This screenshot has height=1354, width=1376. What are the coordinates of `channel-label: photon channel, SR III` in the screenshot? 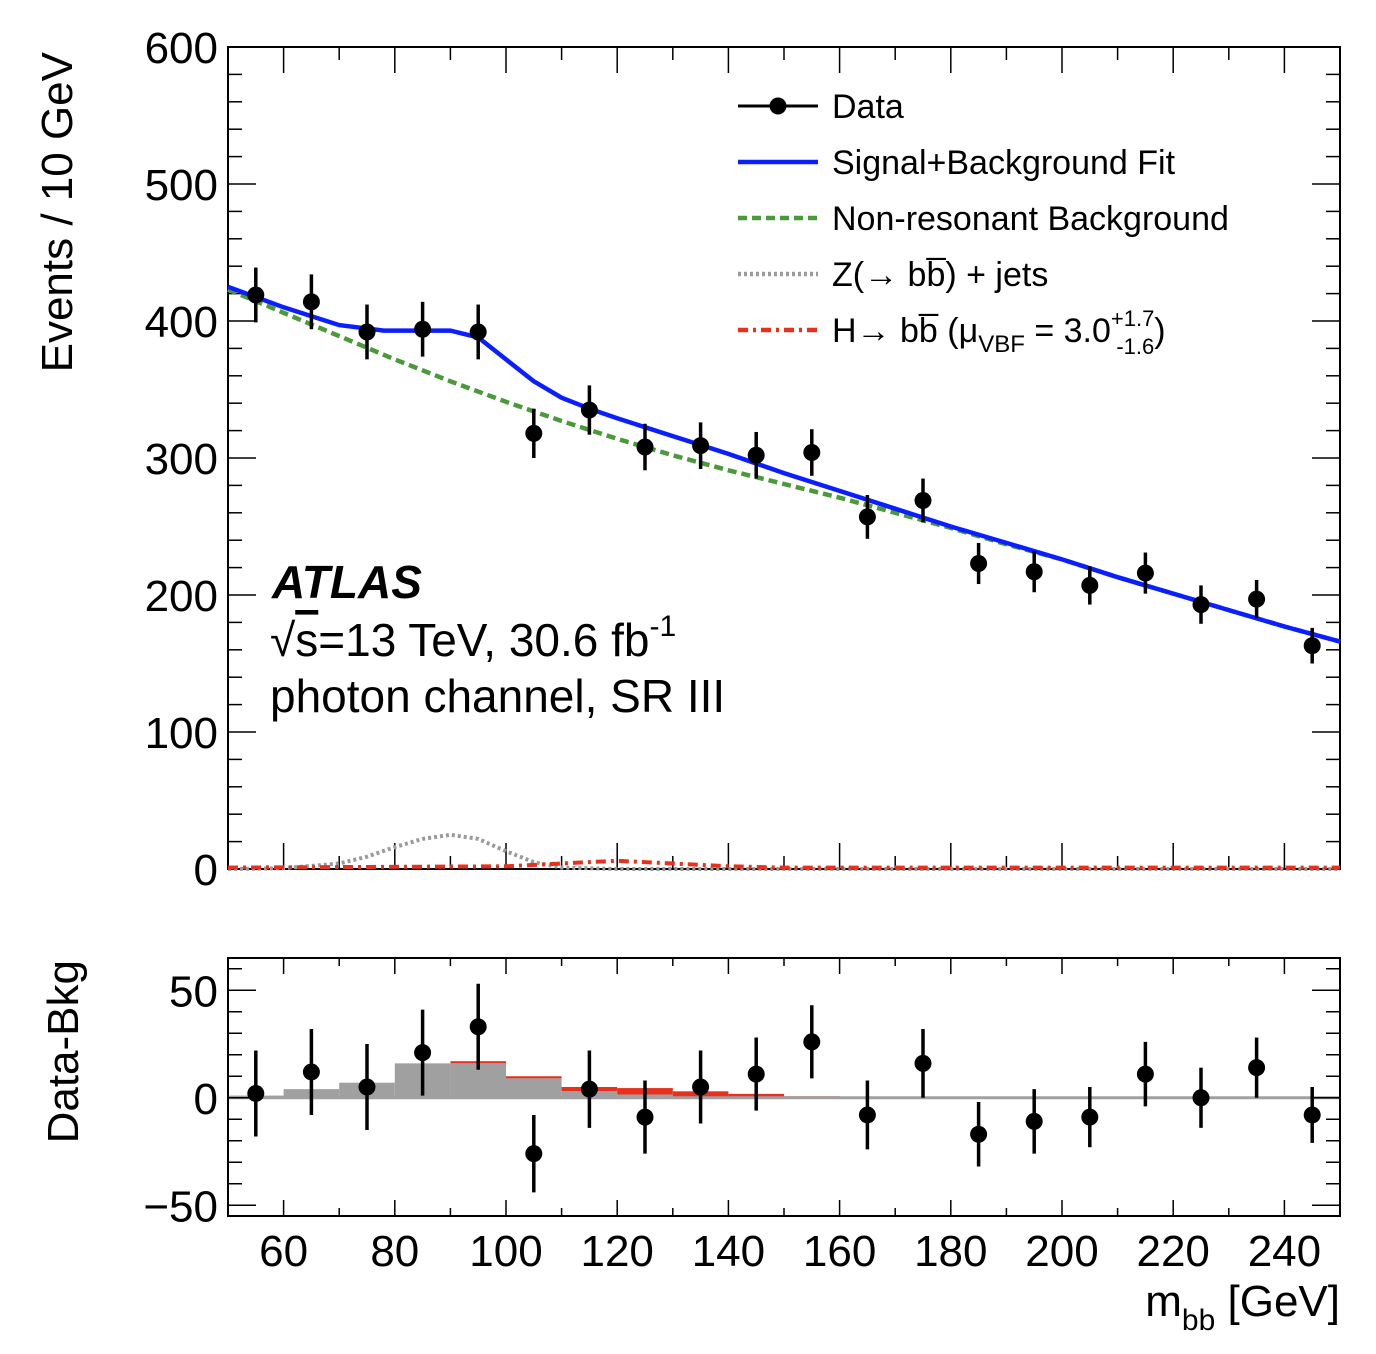 It's located at (497, 696).